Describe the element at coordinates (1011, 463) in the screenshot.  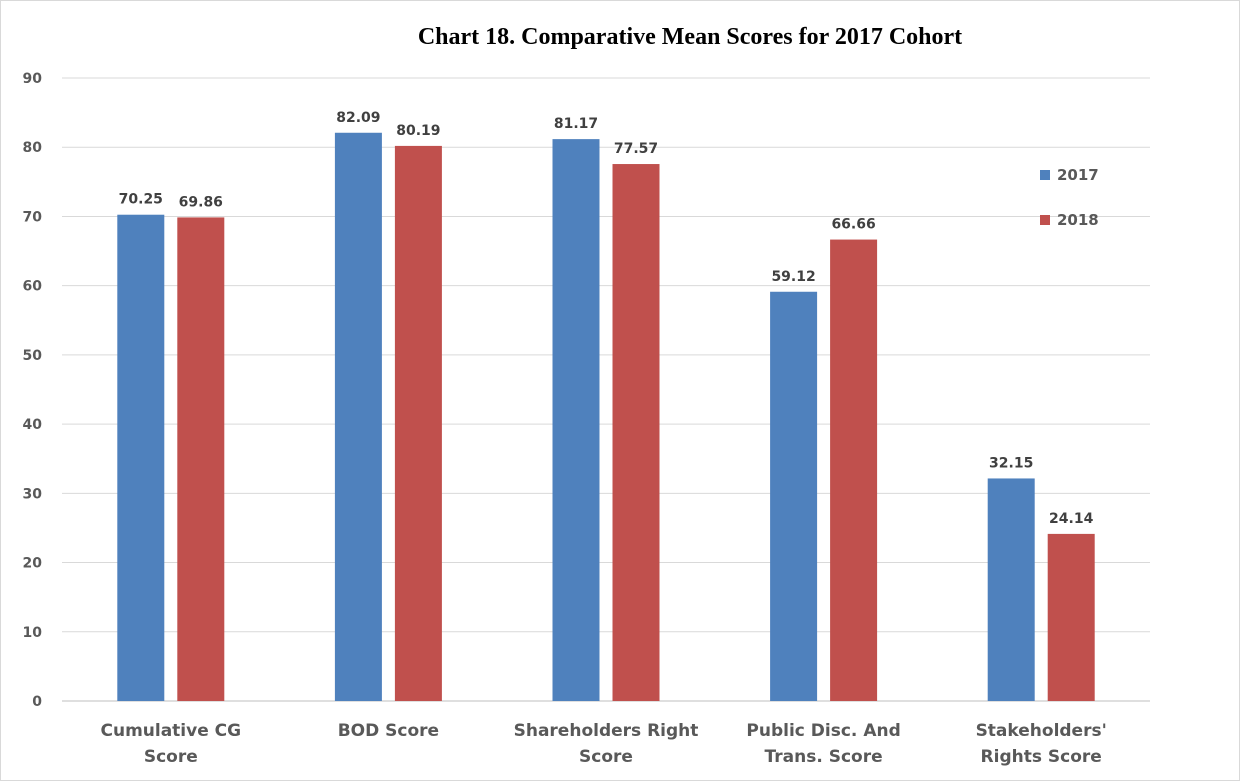
I see `data-label-2017: 32.15` at that location.